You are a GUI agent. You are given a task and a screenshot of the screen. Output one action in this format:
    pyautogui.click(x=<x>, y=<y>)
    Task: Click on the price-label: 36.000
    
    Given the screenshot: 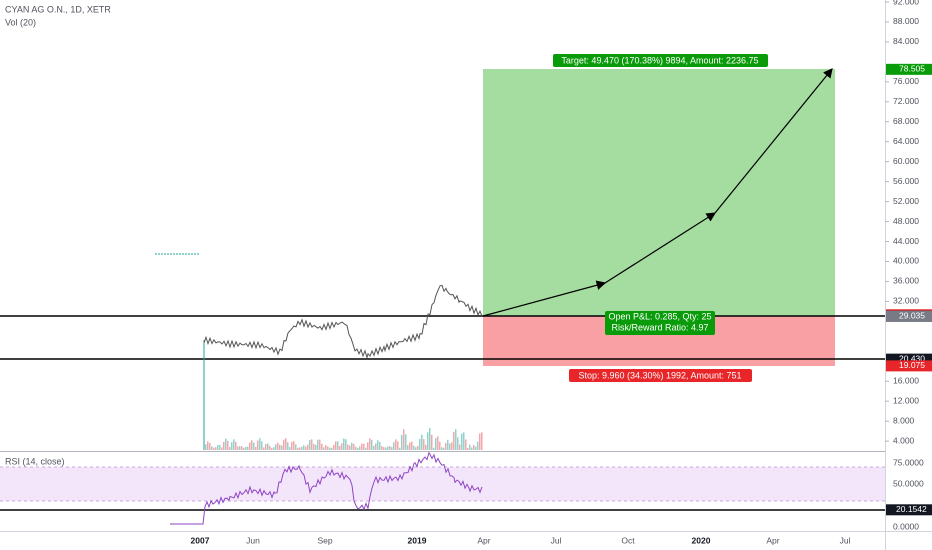 What is the action you would take?
    pyautogui.click(x=906, y=281)
    